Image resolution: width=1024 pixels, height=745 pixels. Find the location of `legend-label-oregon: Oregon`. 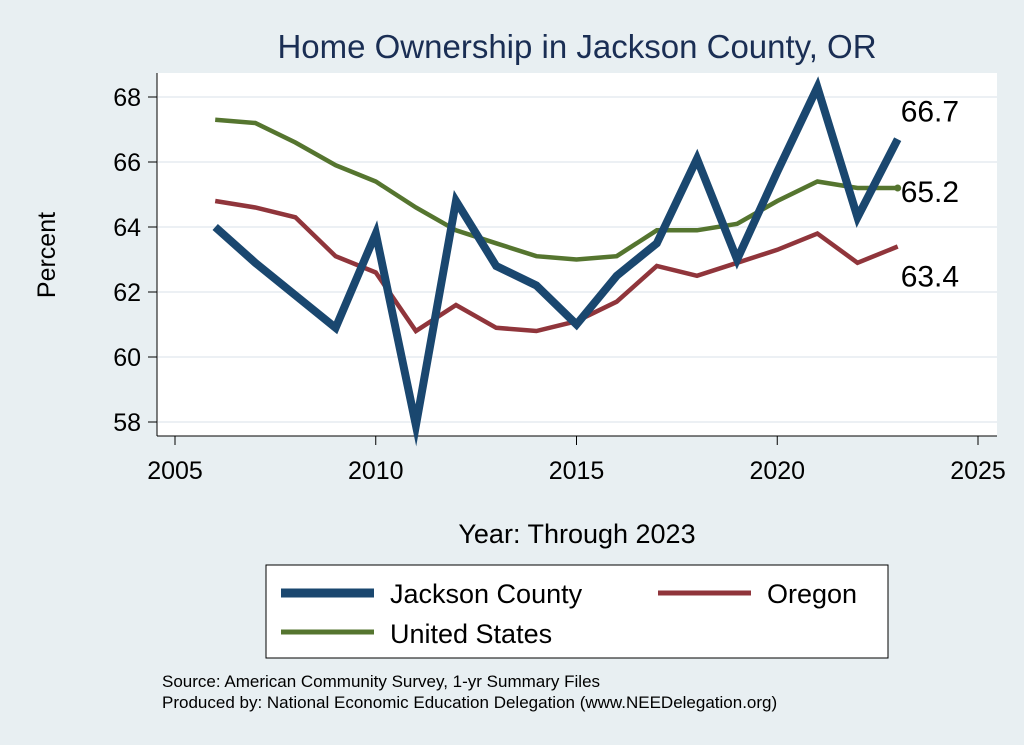

legend-label-oregon: Oregon is located at coordinates (812, 594).